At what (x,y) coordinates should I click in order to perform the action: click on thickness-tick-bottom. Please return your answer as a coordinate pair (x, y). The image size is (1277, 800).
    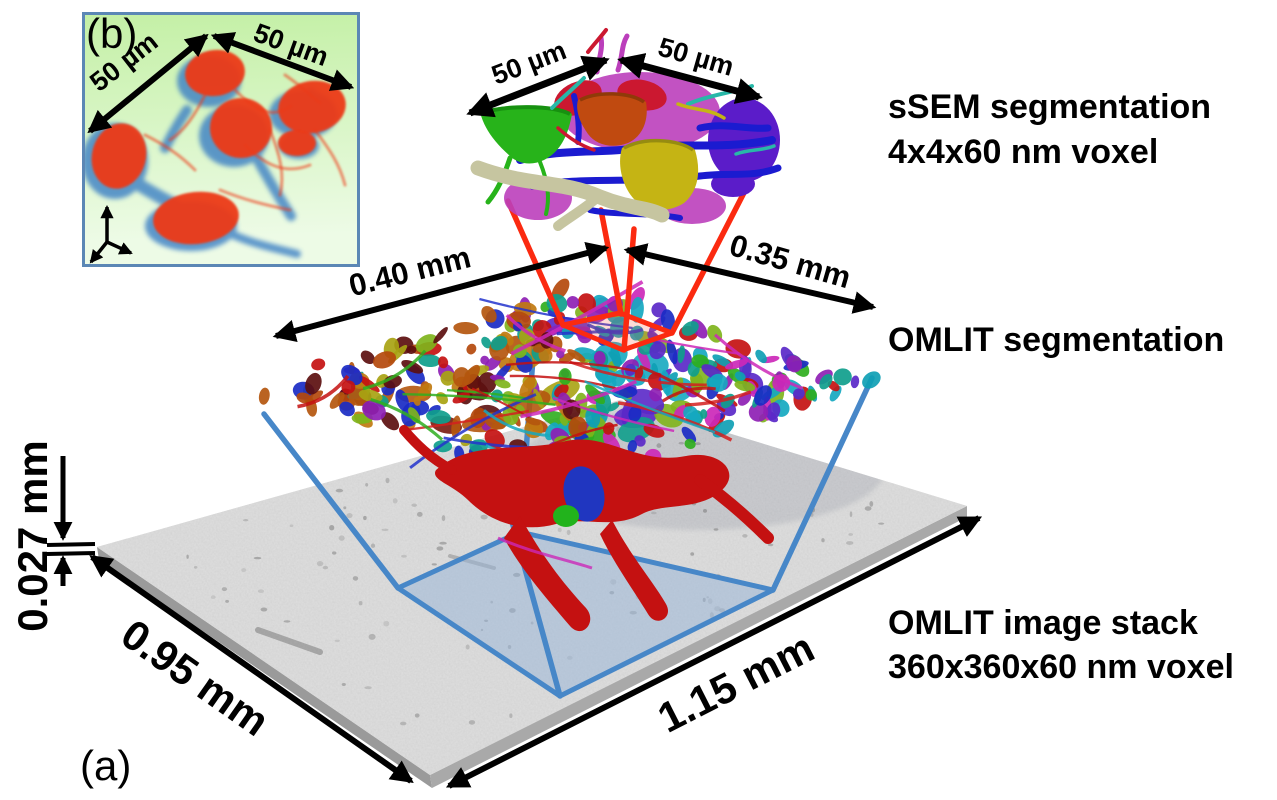
    Looking at the image, I should click on (71, 553).